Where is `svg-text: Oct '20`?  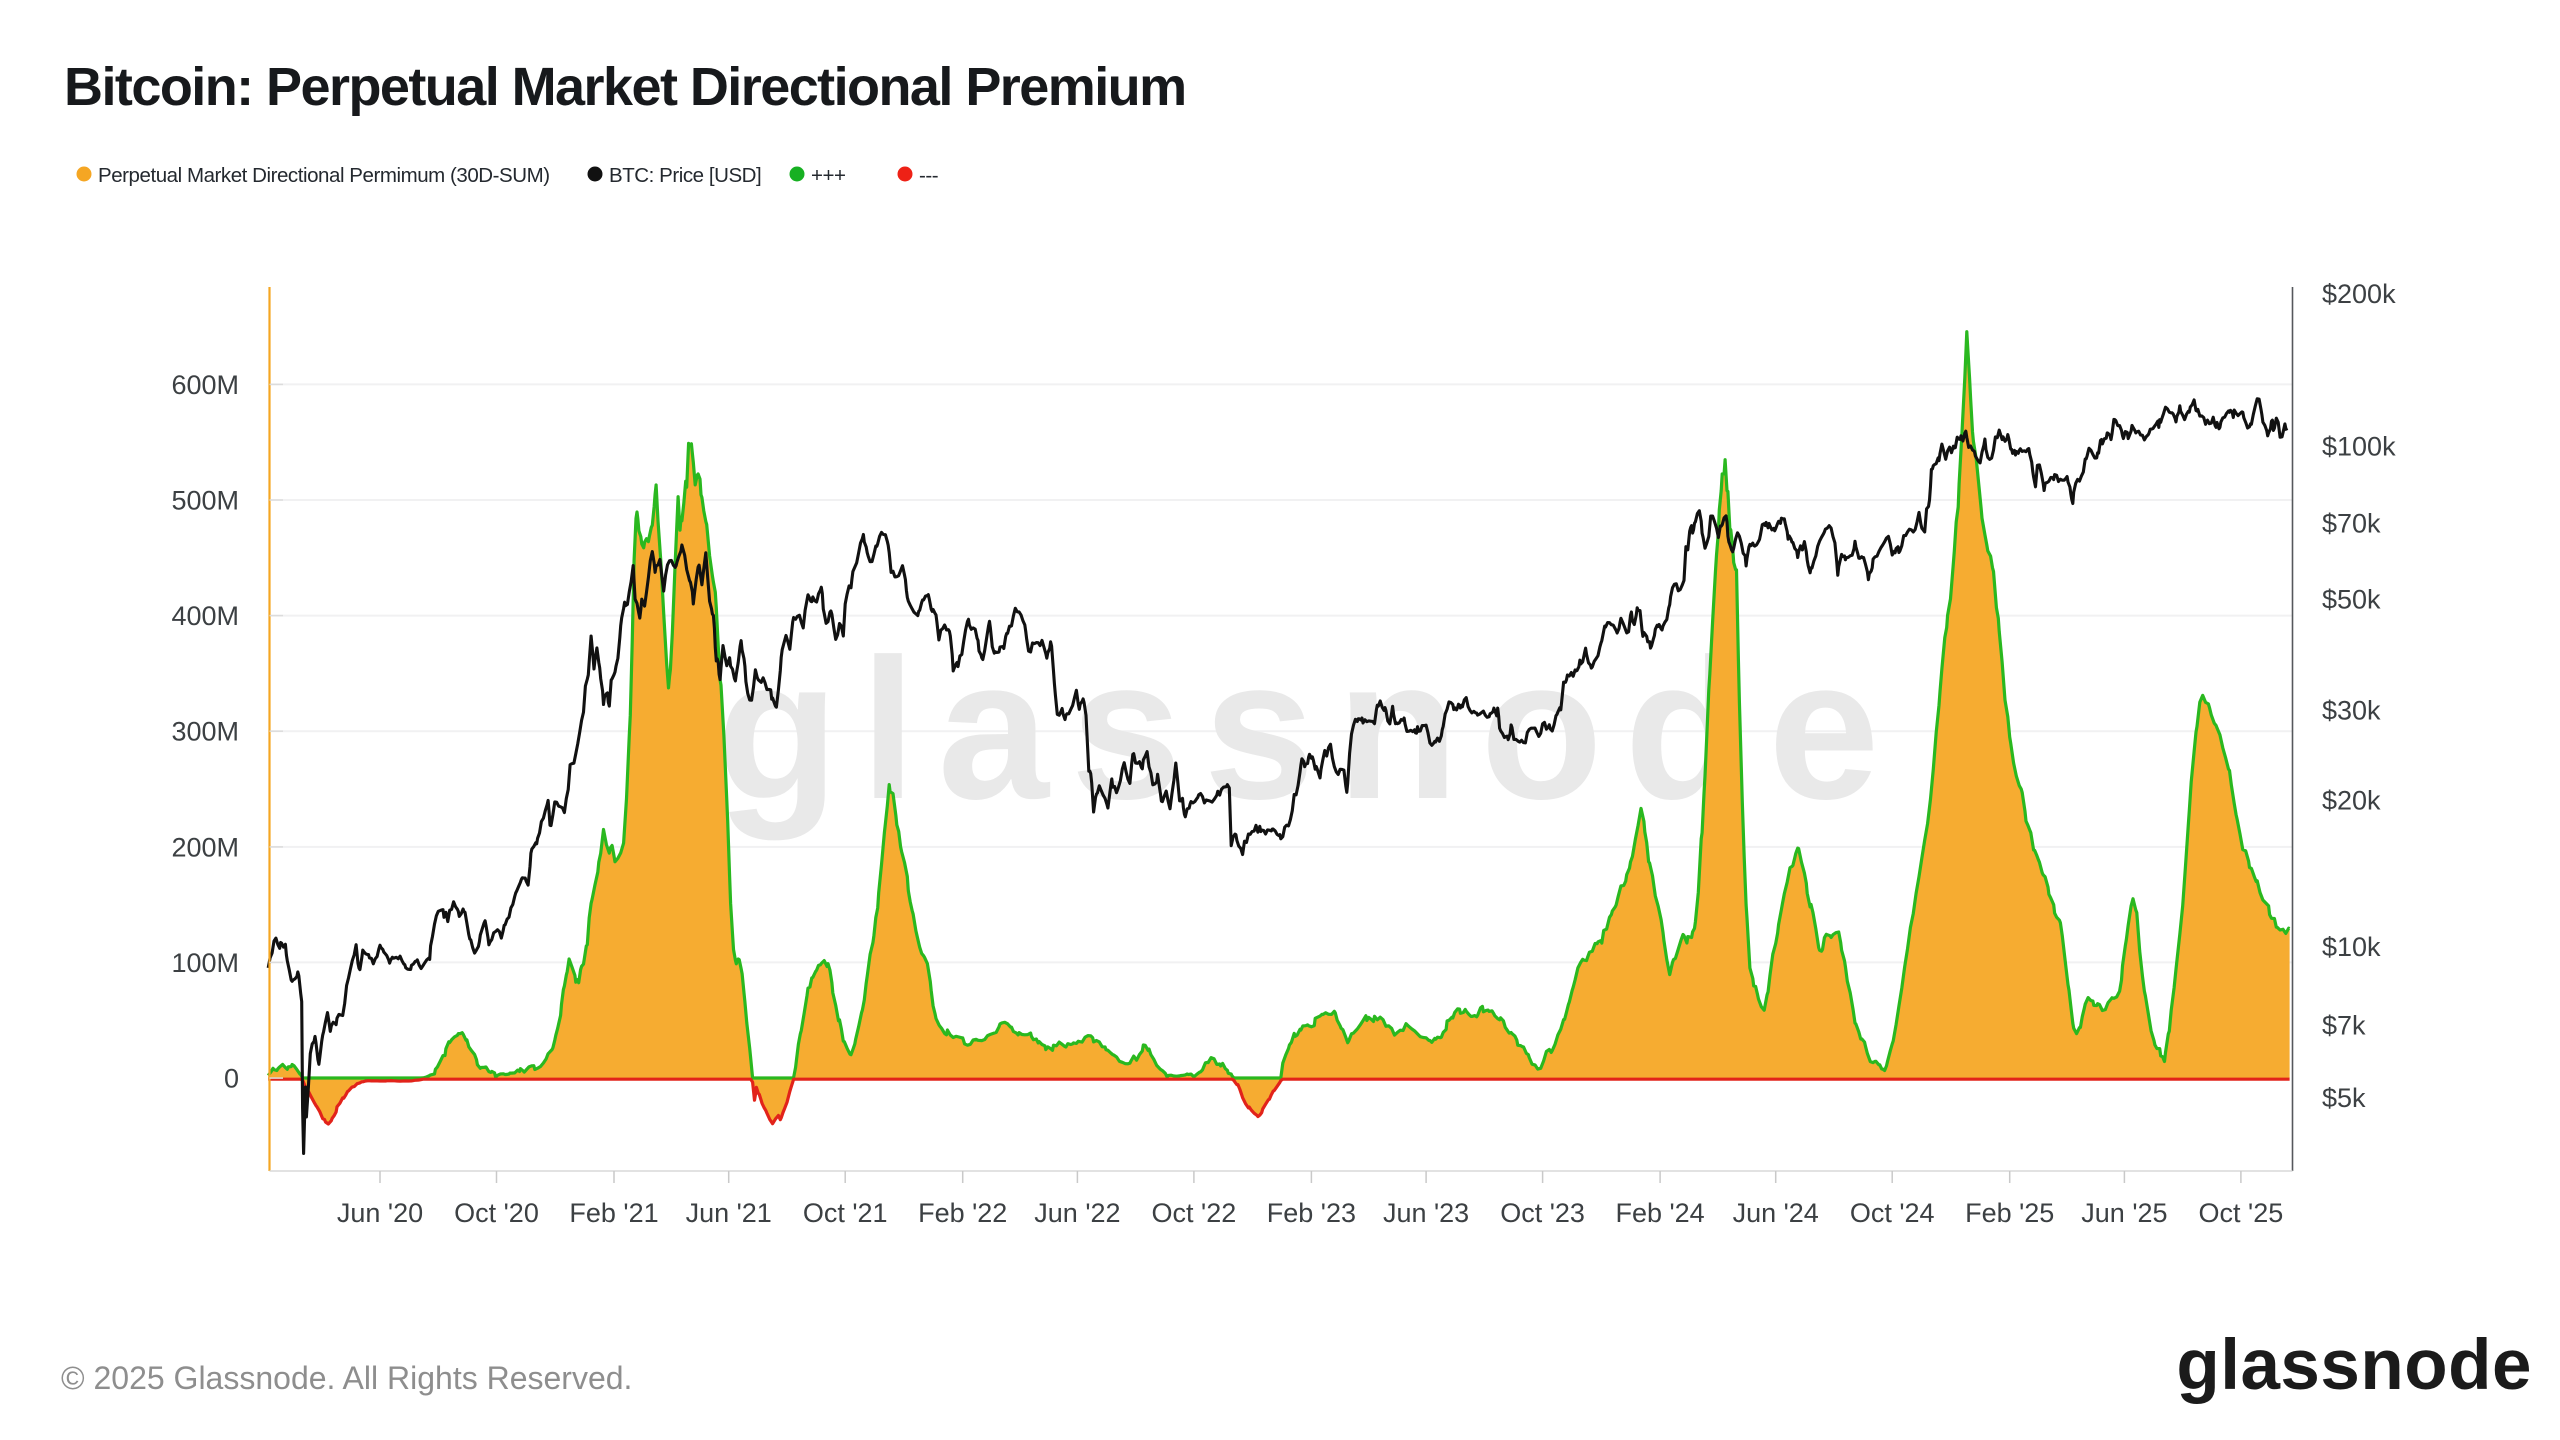
svg-text: Oct '20 is located at coordinates (496, 1213).